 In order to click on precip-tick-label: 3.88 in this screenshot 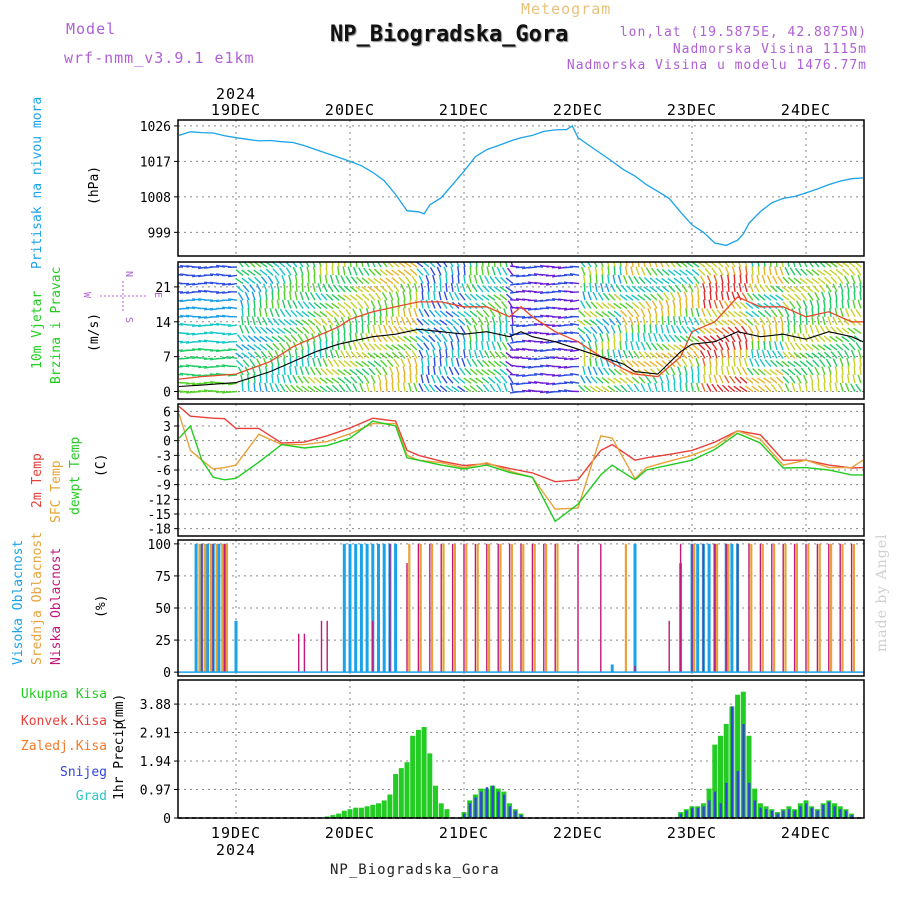, I will do `click(155, 705)`.